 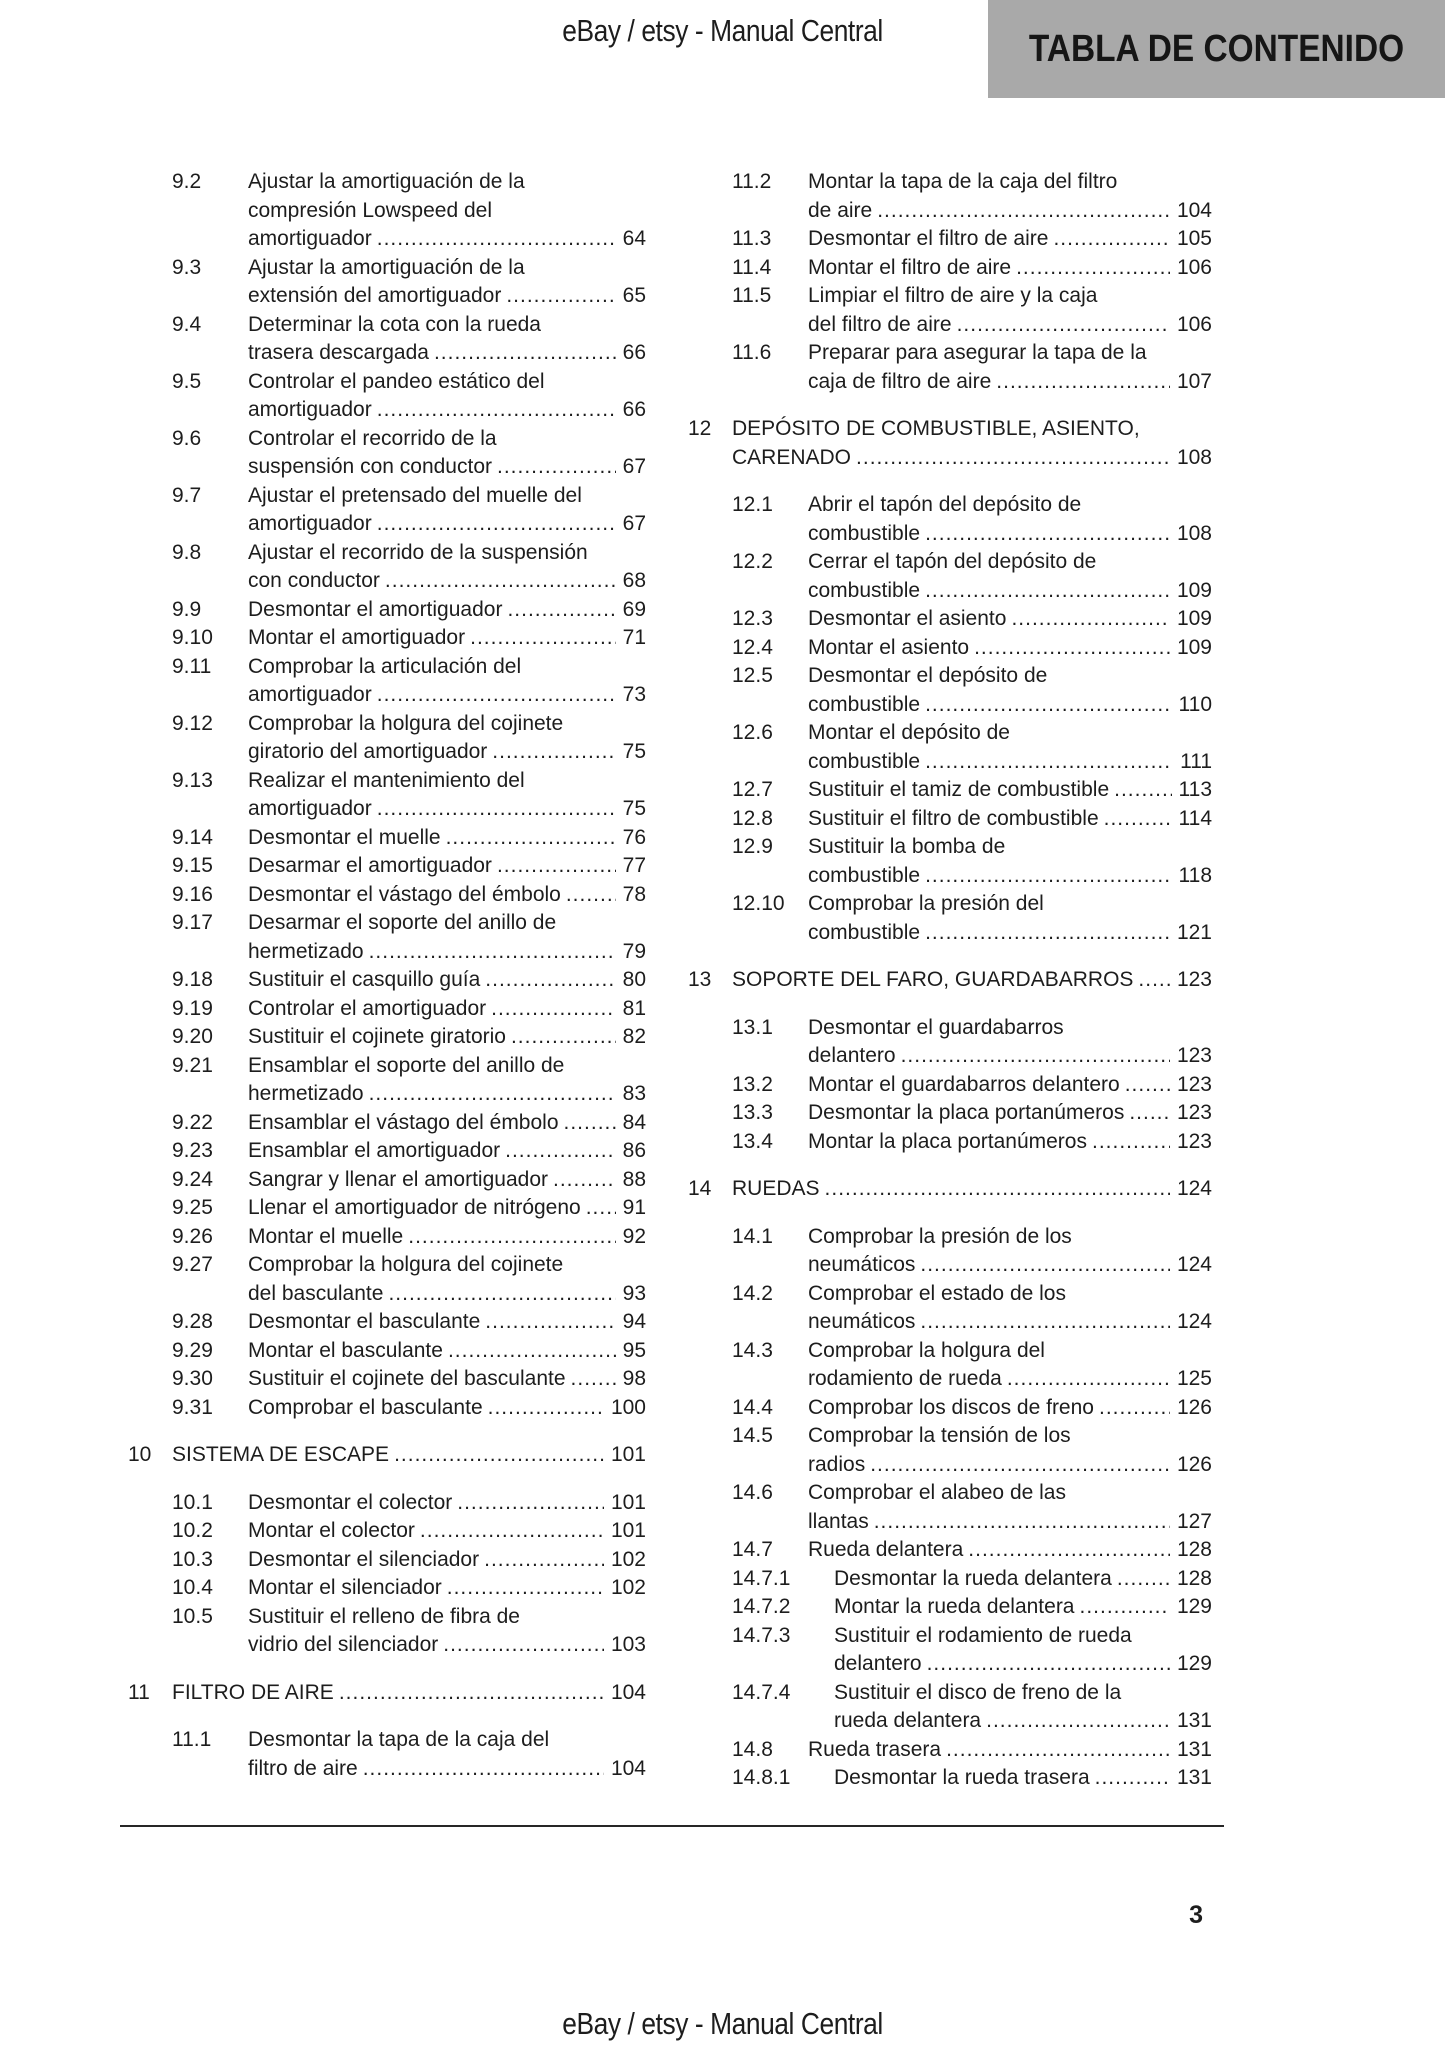 I want to click on toc-entry-line: Limpiar el filtro de aire y la caja, so click(x=953, y=295).